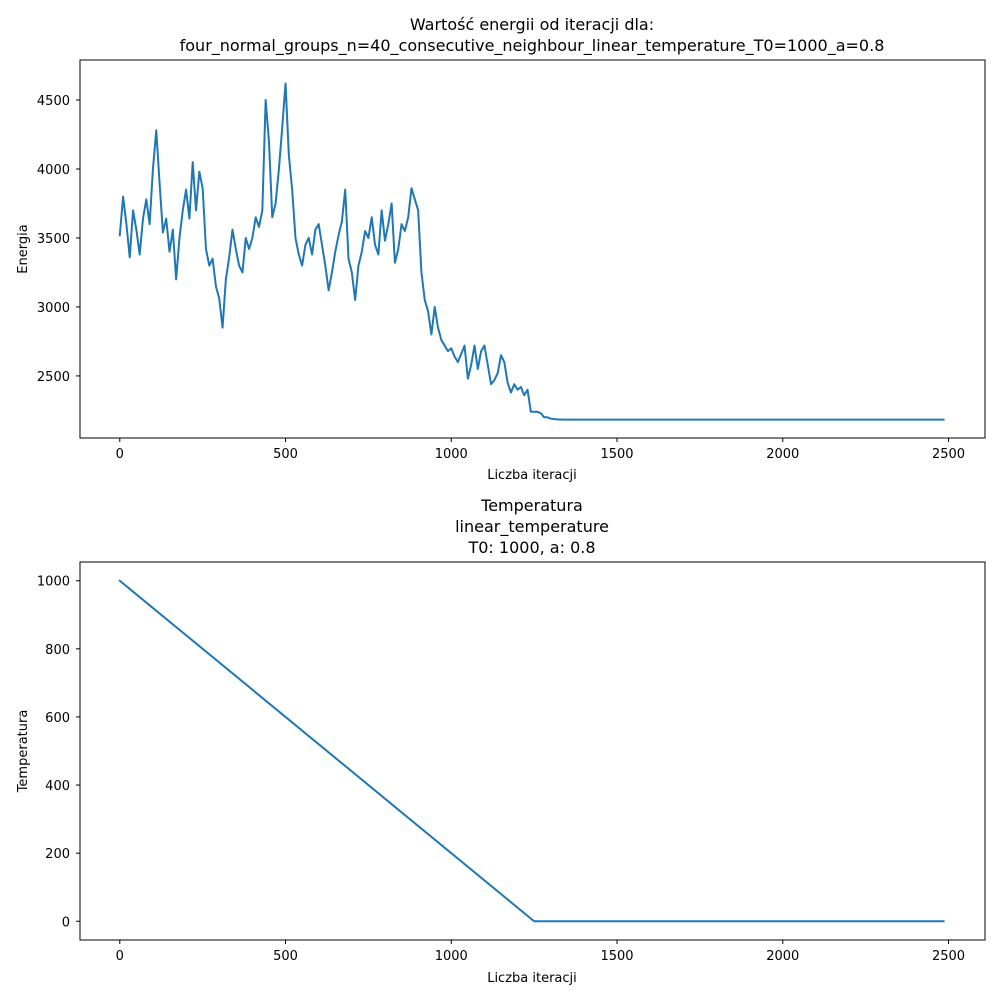  What do you see at coordinates (53, 101) in the screenshot?
I see `energy-y-tick-label: 4500` at bounding box center [53, 101].